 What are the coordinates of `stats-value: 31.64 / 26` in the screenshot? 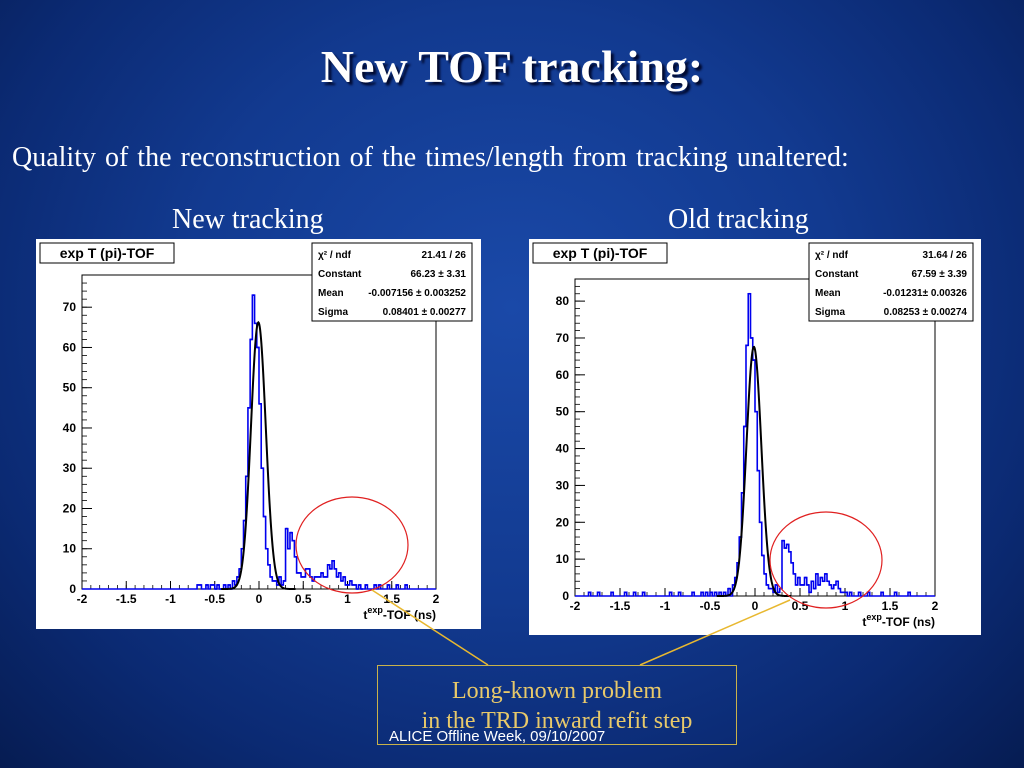 It's located at (945, 255).